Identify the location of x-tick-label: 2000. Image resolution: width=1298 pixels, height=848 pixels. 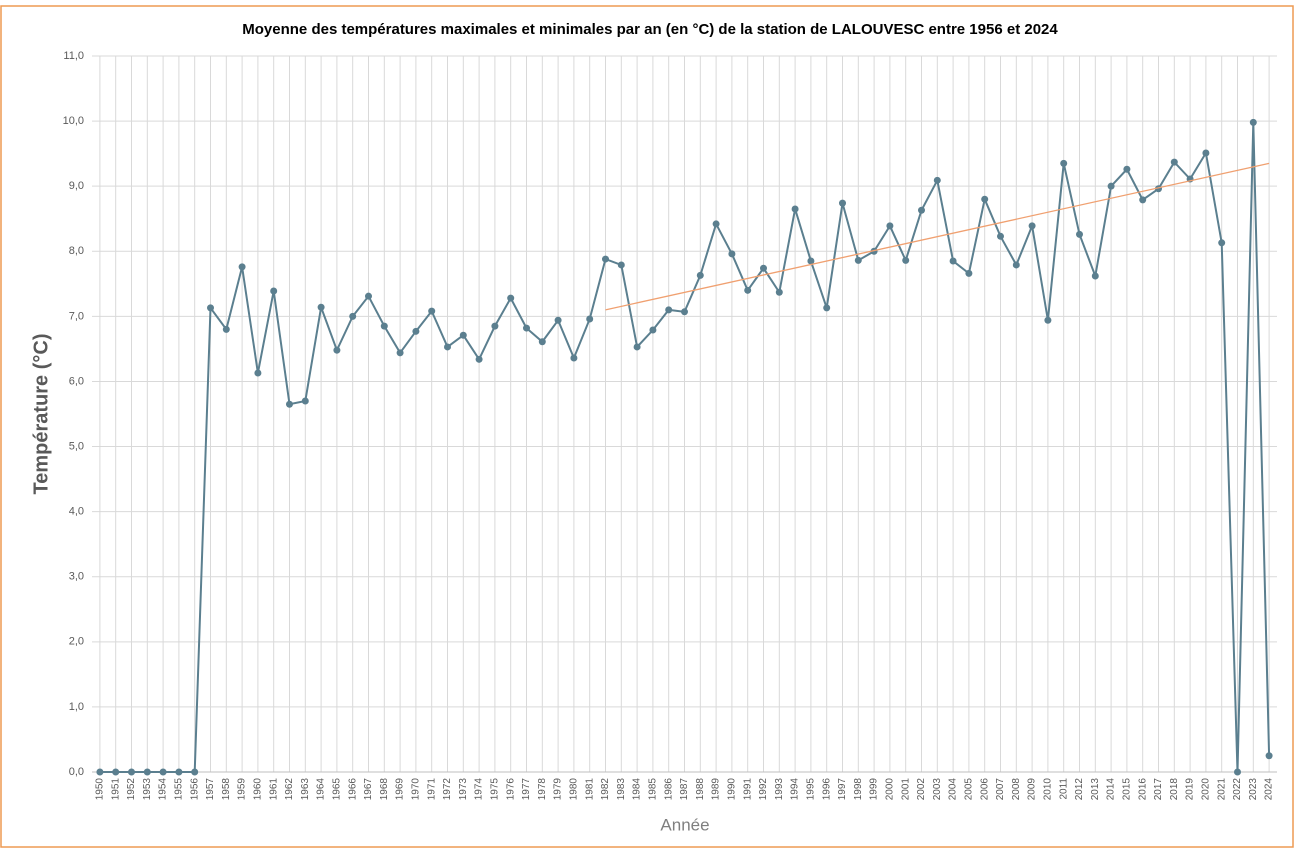
(890, 789).